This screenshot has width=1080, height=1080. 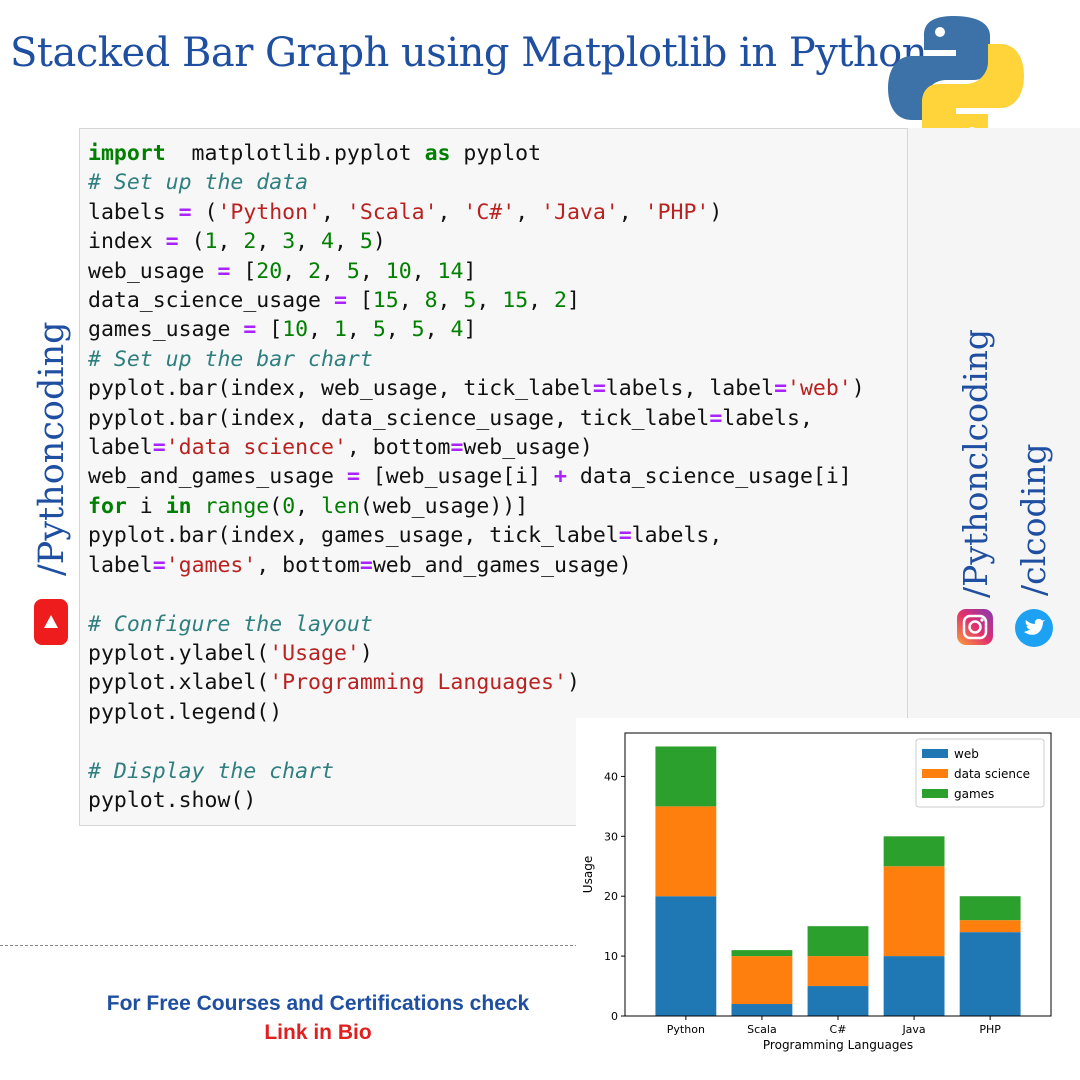 I want to click on code-line: # Display the chart, so click(x=211, y=771).